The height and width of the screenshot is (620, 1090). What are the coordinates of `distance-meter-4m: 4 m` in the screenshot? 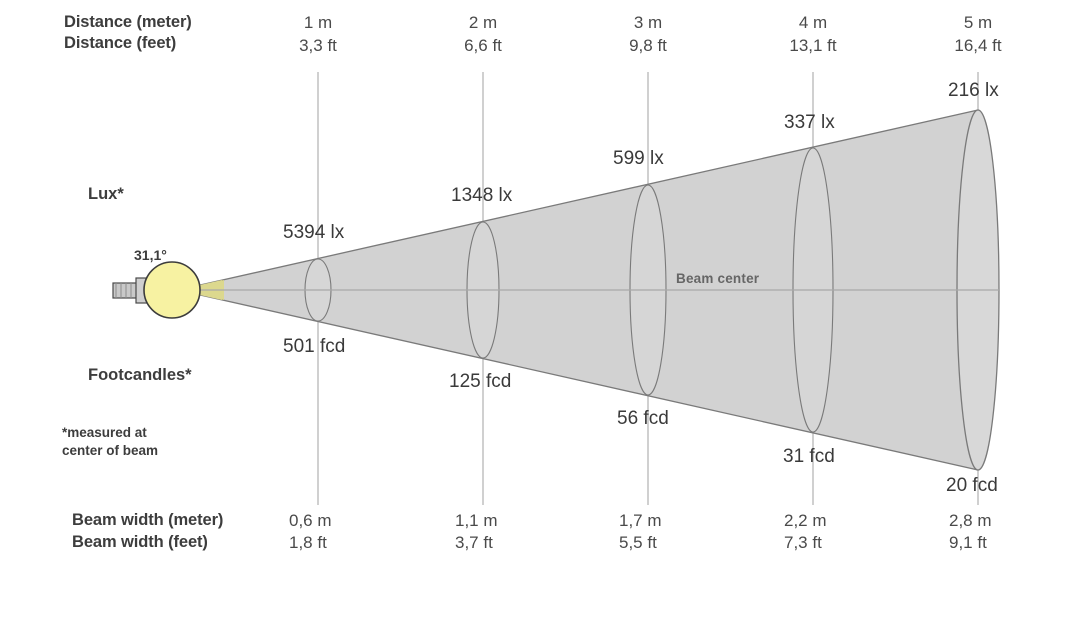 It's located at (813, 22).